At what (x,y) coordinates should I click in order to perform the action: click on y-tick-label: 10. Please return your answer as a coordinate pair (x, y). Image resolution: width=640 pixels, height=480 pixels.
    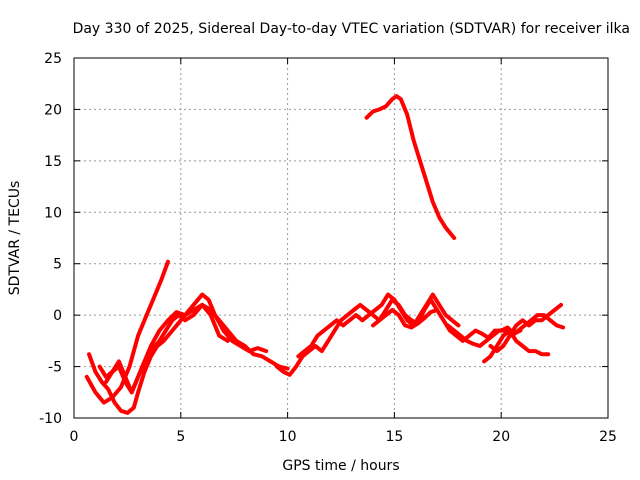
    Looking at the image, I should click on (53, 213).